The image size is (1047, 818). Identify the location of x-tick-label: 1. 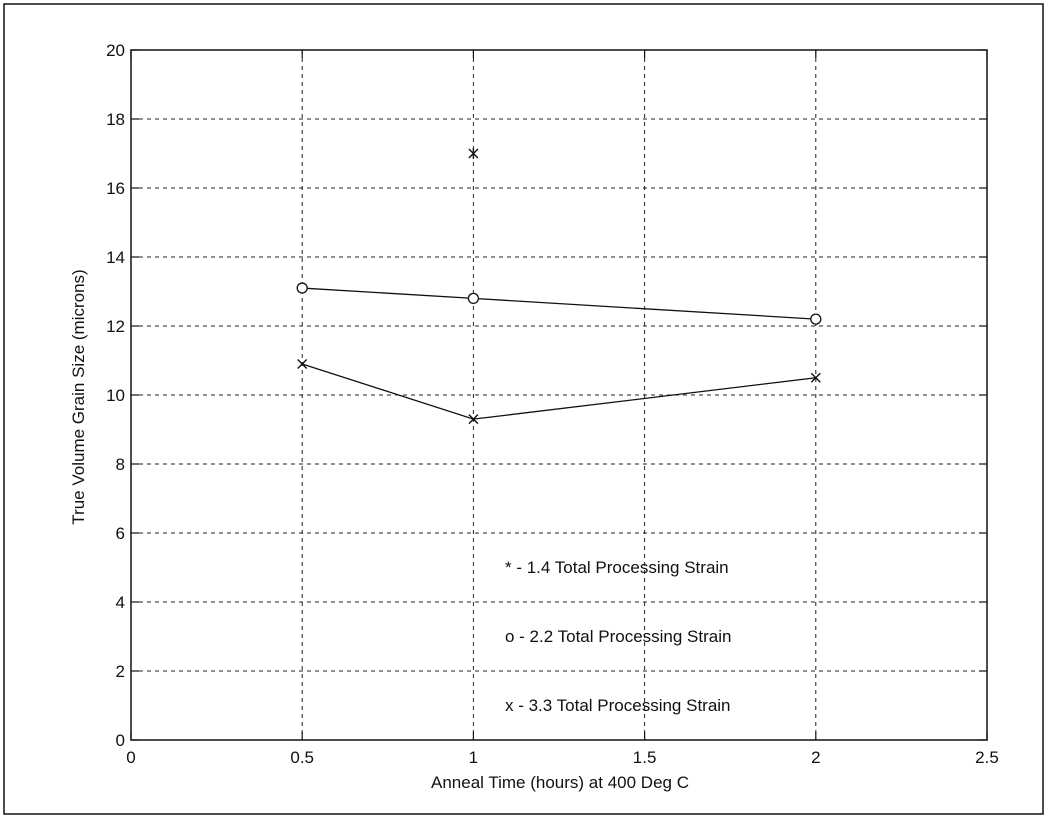
(473, 757).